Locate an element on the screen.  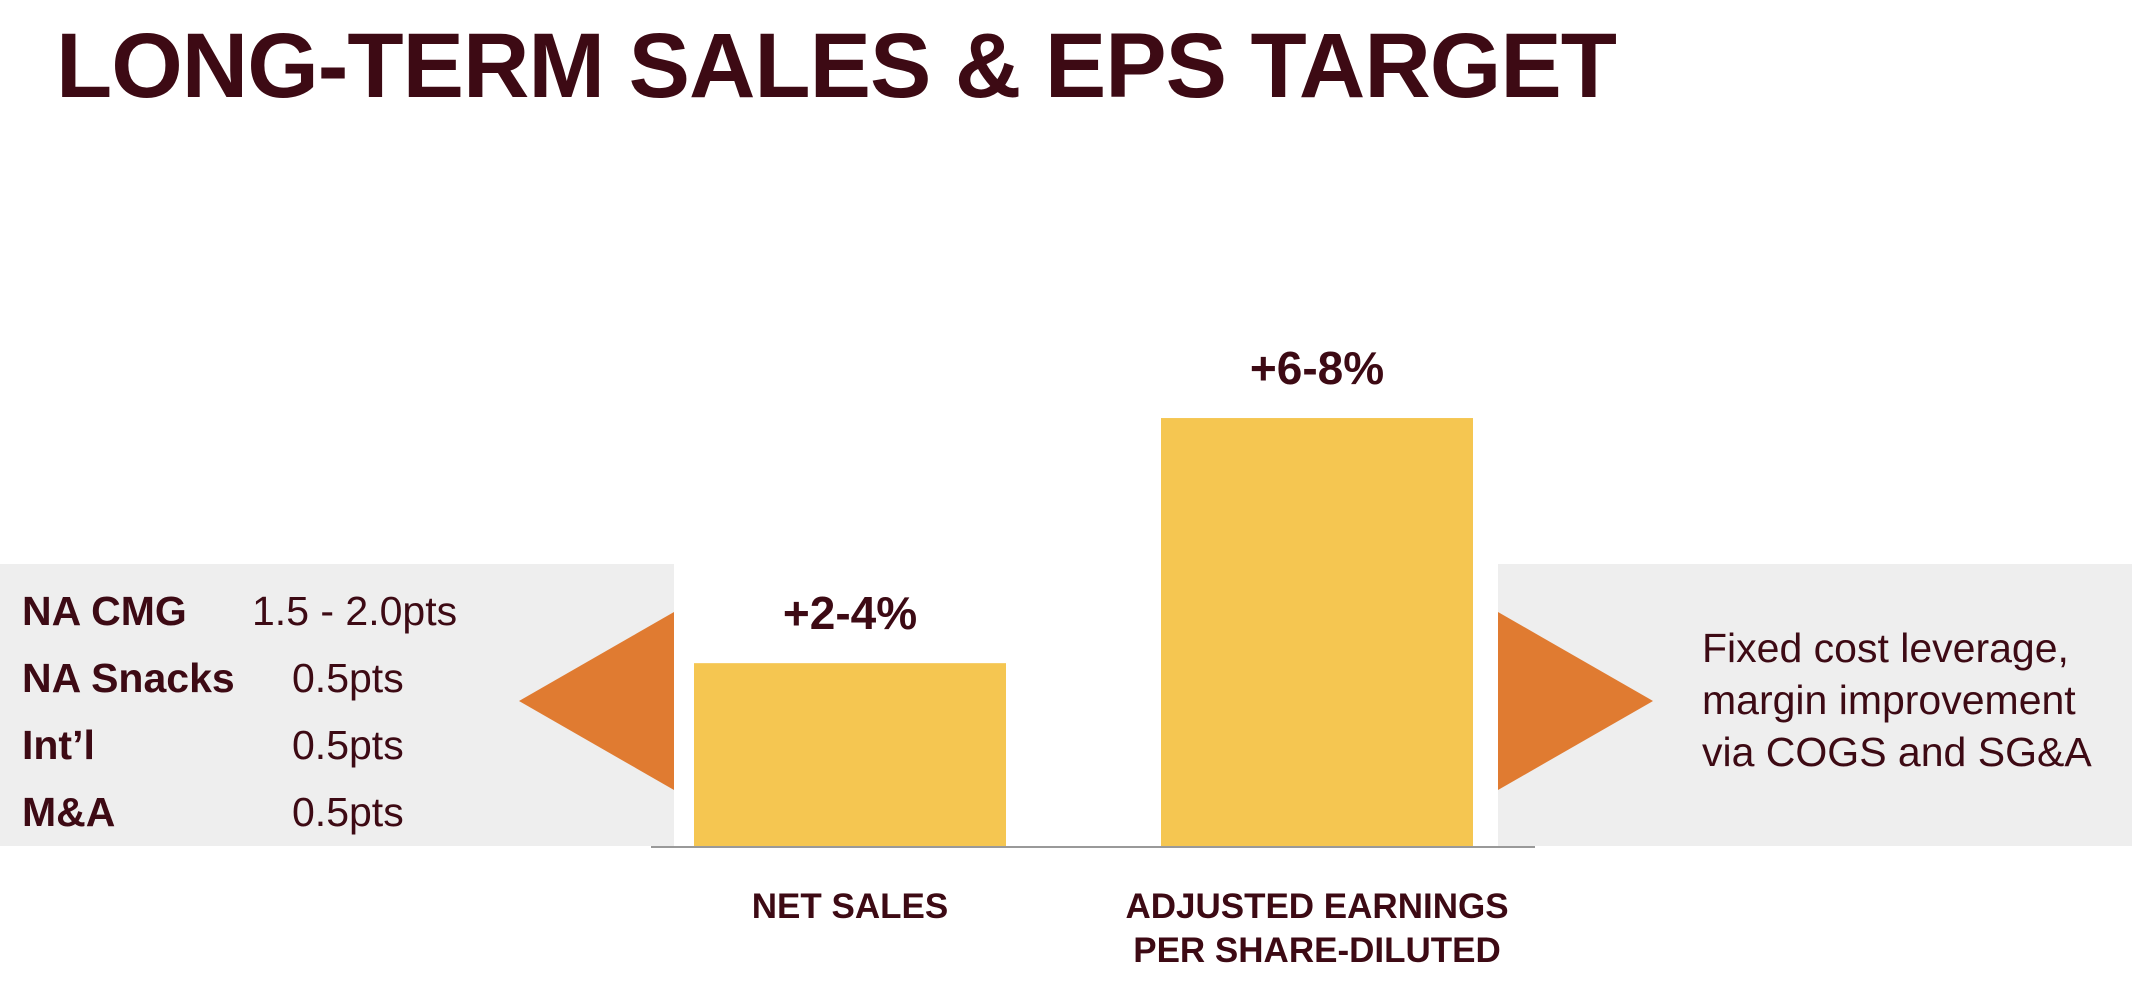
driver-row-na-cmg: NA CMG 1.5 - 2.0pts is located at coordinates (239, 611).